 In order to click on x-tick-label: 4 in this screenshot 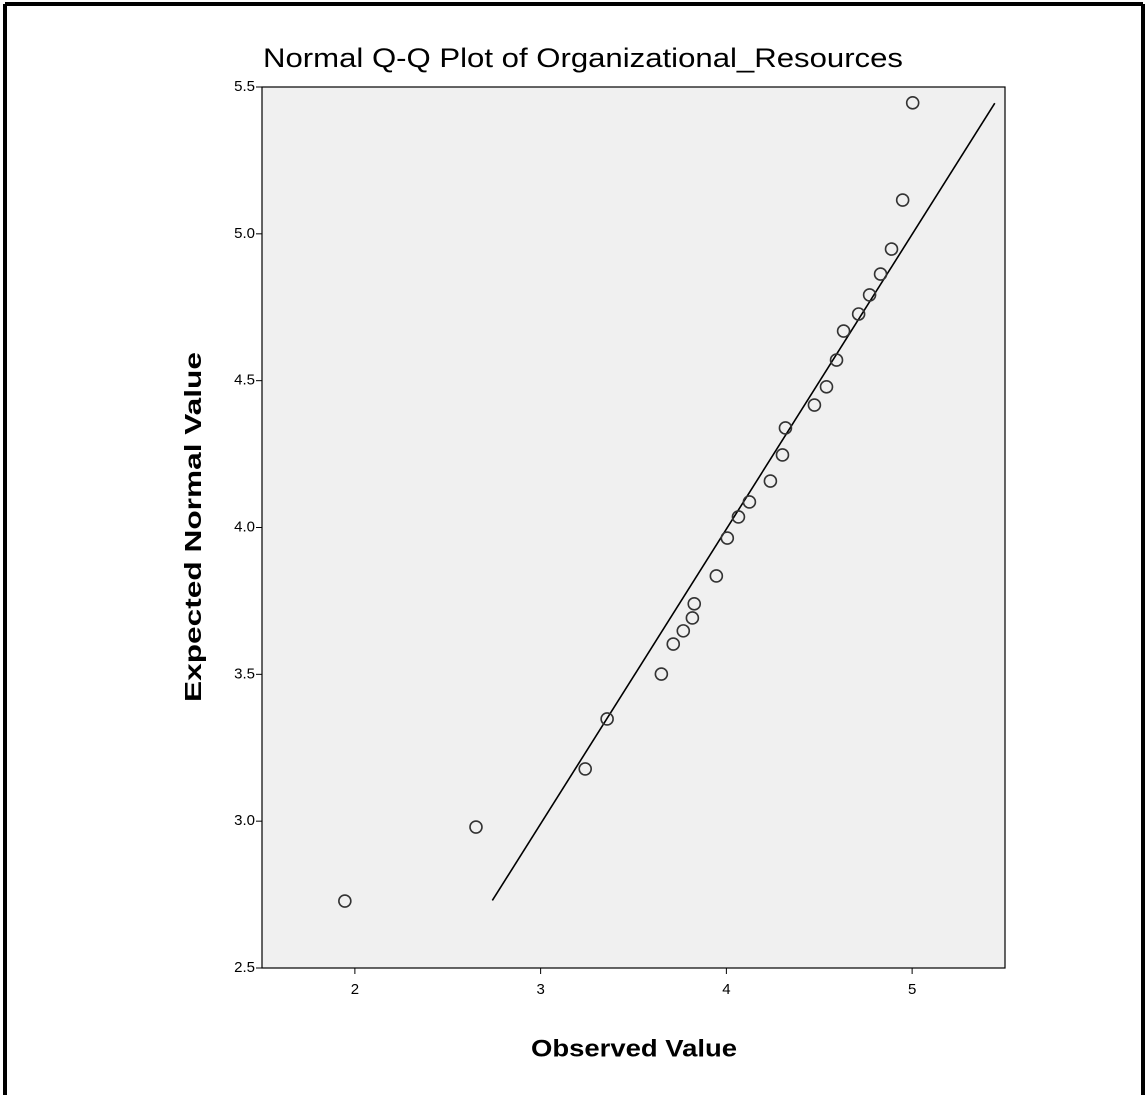, I will do `click(726, 989)`.